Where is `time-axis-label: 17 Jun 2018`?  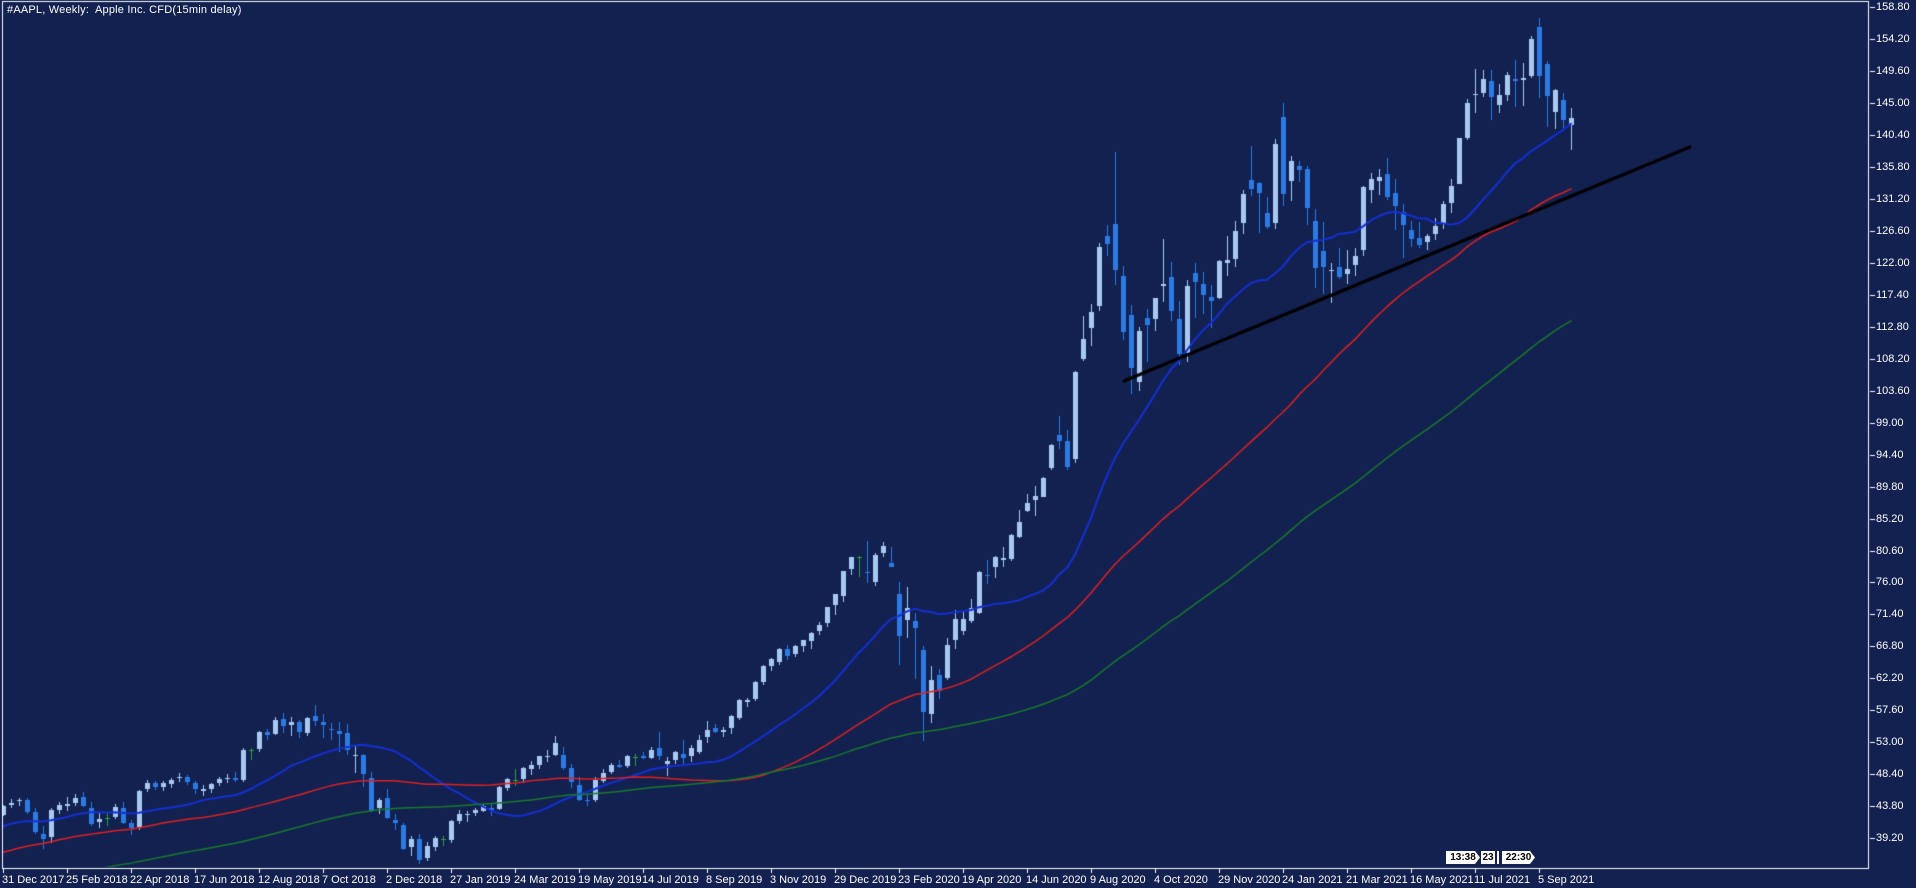
time-axis-label: 17 Jun 2018 is located at coordinates (224, 880).